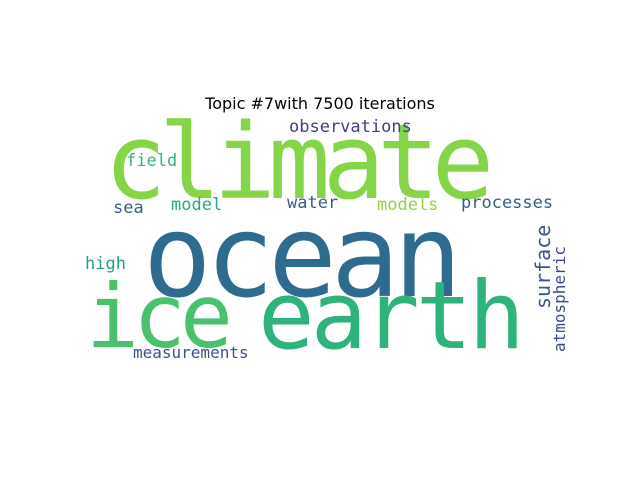  Describe the element at coordinates (559, 299) in the screenshot. I see `word-atmospheric: atmospheric` at that location.